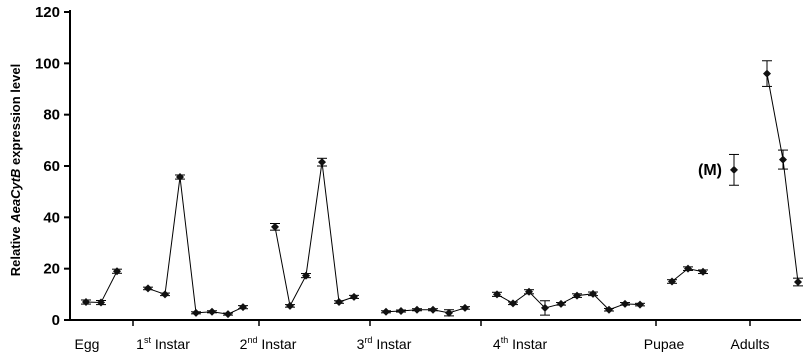 This screenshot has width=803, height=359. Describe the element at coordinates (664, 344) in the screenshot. I see `x-group-label: Pupae` at that location.